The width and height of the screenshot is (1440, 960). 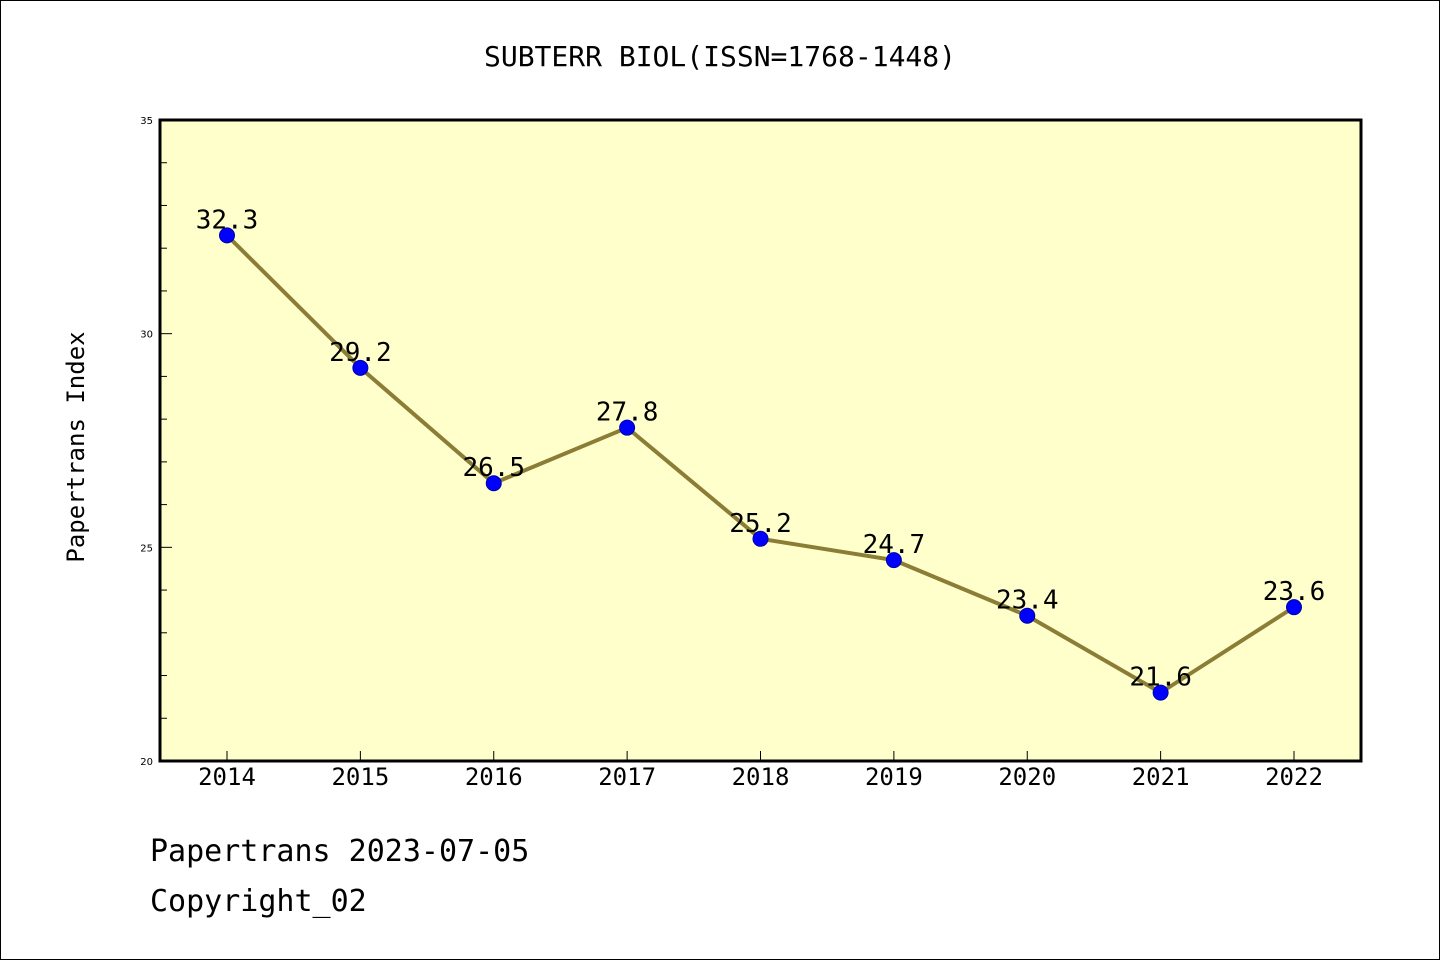 I want to click on x-tick-label: 2018, so click(x=761, y=777).